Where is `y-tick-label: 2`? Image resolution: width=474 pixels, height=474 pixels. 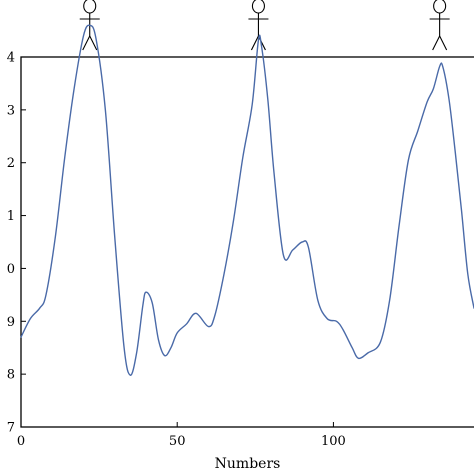 y-tick-label: 2 is located at coordinates (11, 163).